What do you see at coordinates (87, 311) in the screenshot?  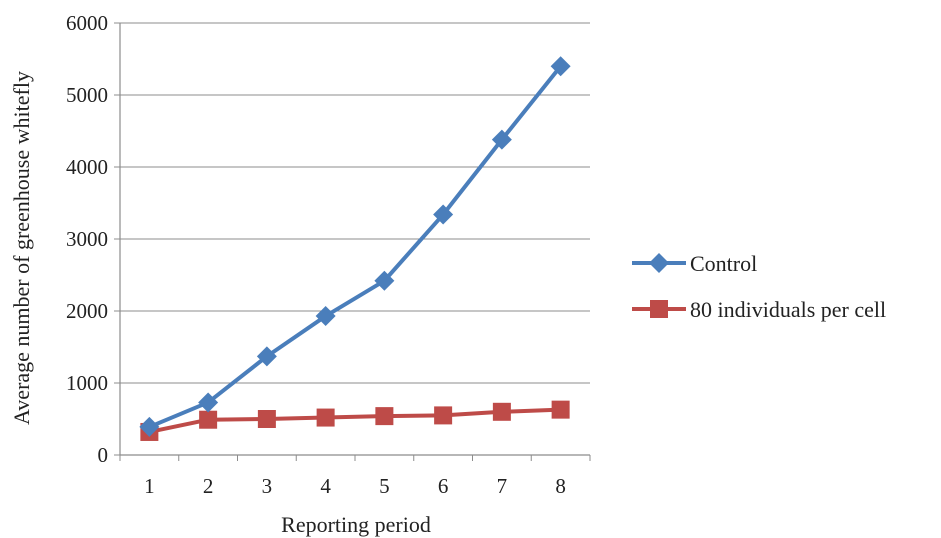 I see `y-tick-label: 2000` at bounding box center [87, 311].